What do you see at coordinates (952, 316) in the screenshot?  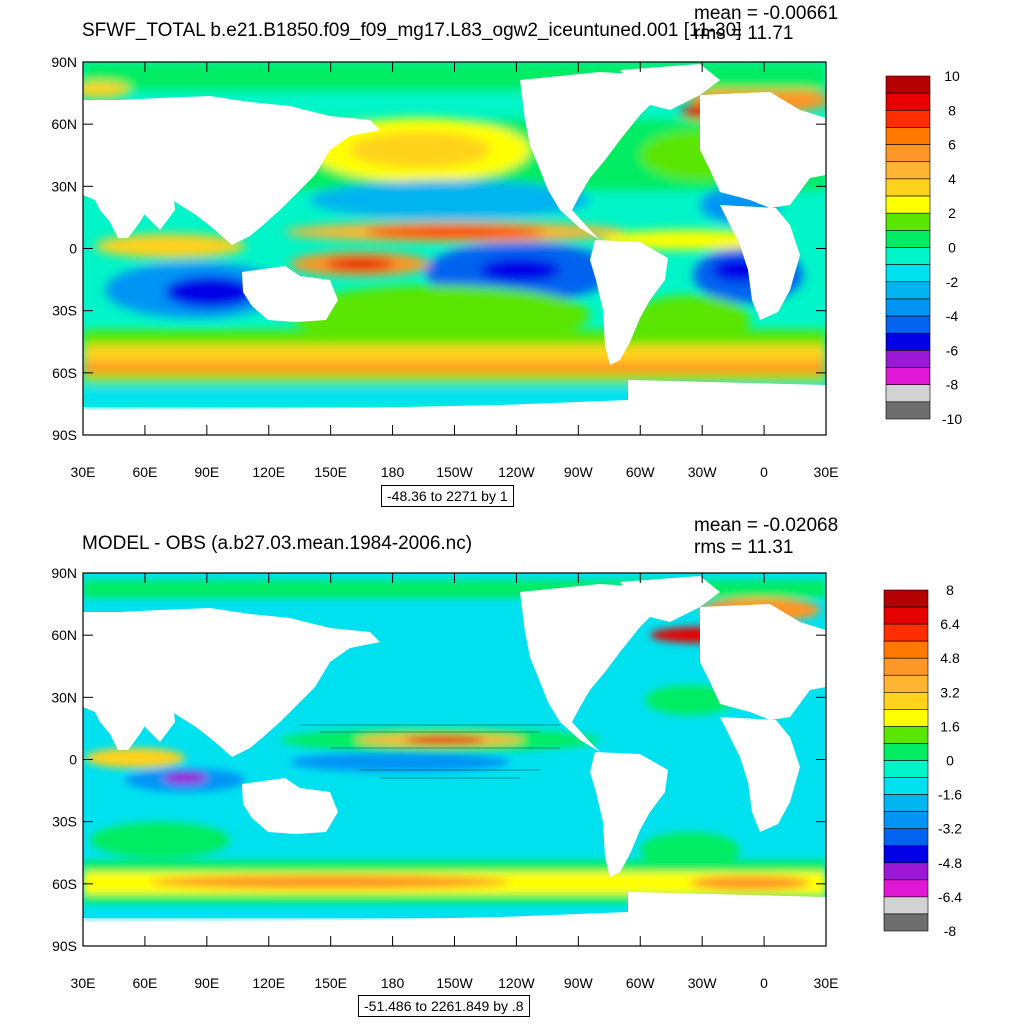 I see `colorbar-label: -4` at bounding box center [952, 316].